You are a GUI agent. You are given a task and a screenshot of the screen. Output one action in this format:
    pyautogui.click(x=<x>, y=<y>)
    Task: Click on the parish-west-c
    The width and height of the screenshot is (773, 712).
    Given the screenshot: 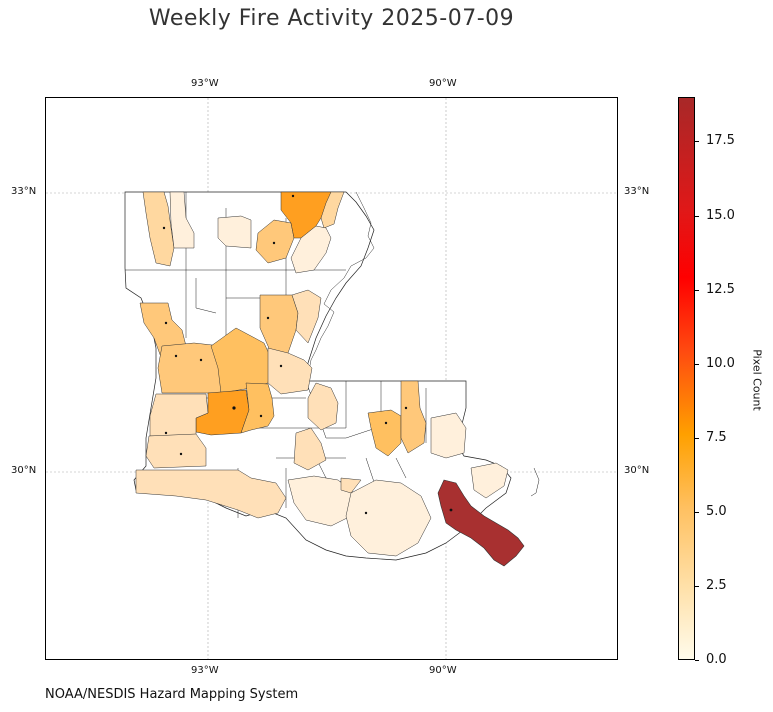 What is the action you would take?
    pyautogui.click(x=179, y=415)
    